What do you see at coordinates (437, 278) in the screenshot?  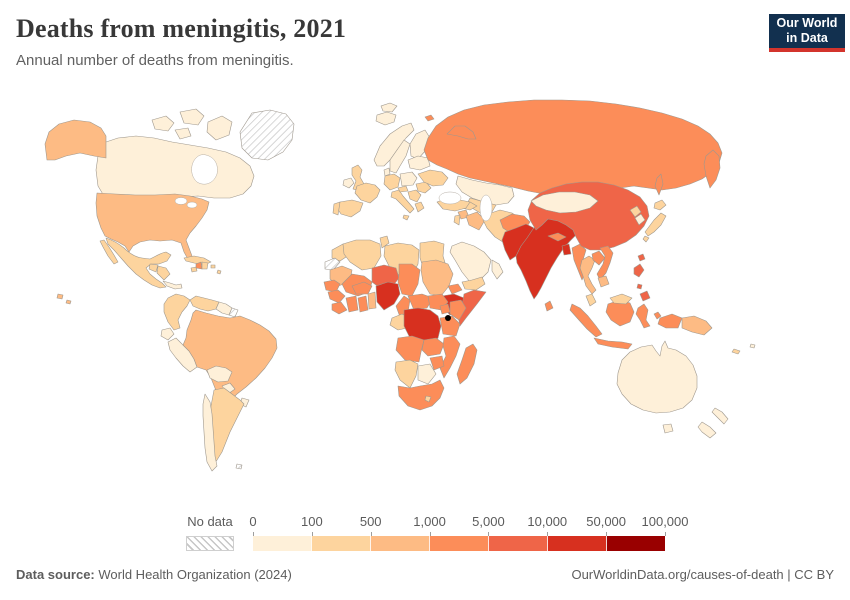 I see `country-sudan` at bounding box center [437, 278].